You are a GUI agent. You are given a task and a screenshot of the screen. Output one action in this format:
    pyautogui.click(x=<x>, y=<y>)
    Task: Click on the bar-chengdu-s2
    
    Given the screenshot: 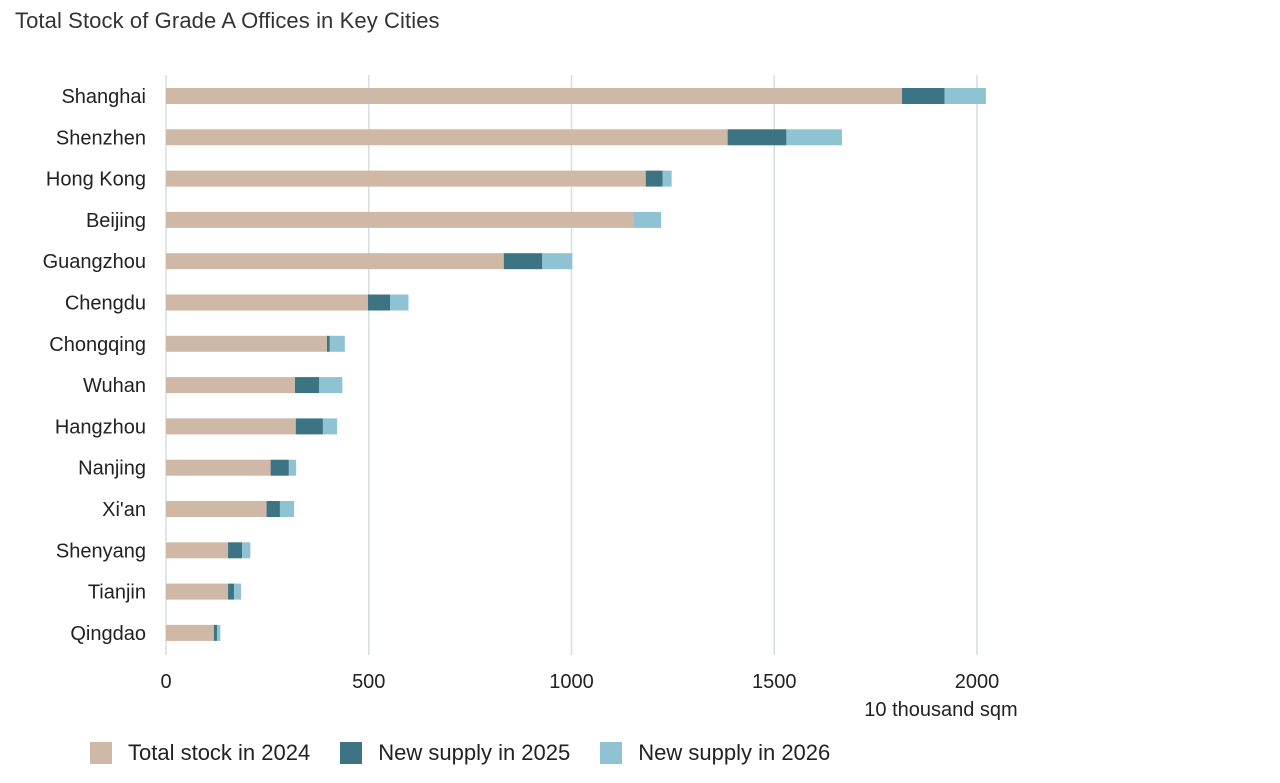 What is the action you would take?
    pyautogui.click(x=399, y=302)
    